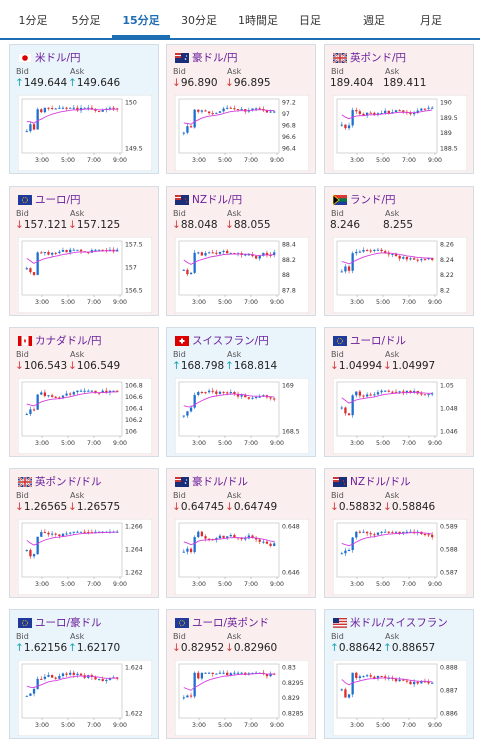  I want to click on currency-pair-title: ユーロ/豪ドル, so click(68, 623).